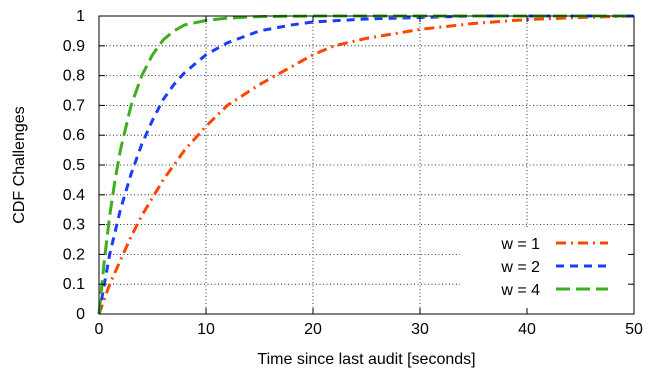 The width and height of the screenshot is (649, 372). What do you see at coordinates (634, 329) in the screenshot?
I see `x-tick-label: 50` at bounding box center [634, 329].